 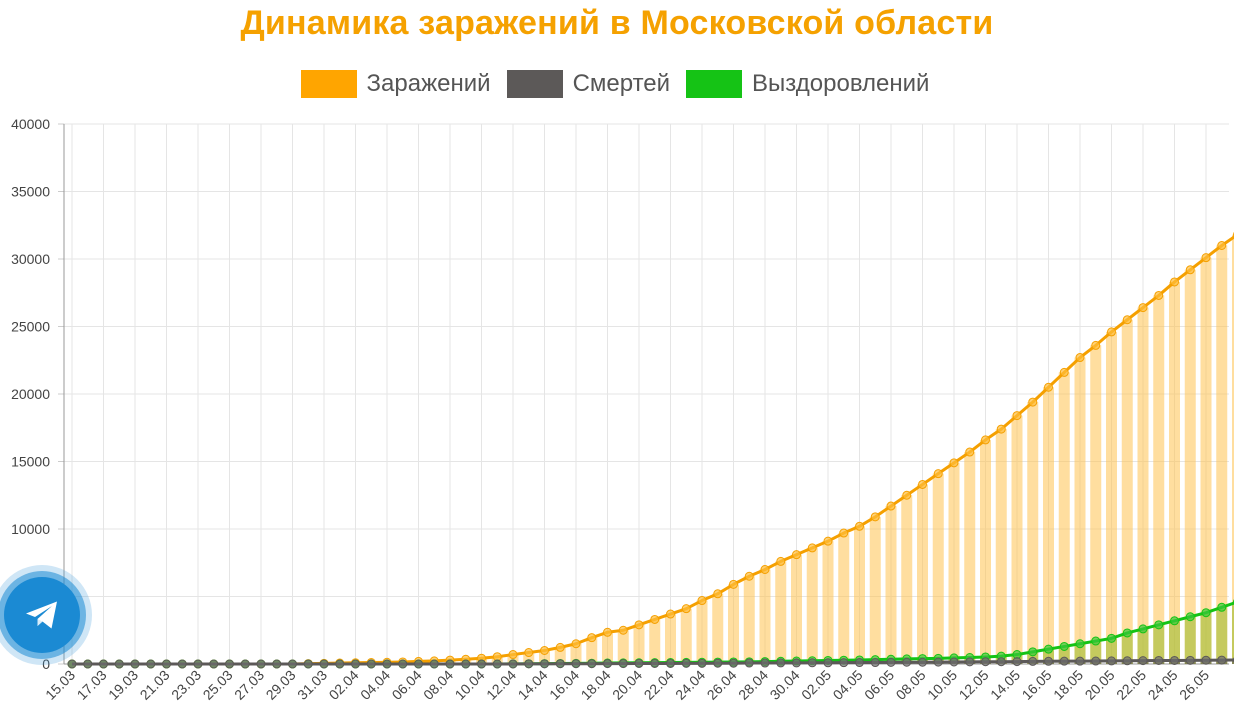 What do you see at coordinates (30, 462) in the screenshot?
I see `y-tick-label: 15000` at bounding box center [30, 462].